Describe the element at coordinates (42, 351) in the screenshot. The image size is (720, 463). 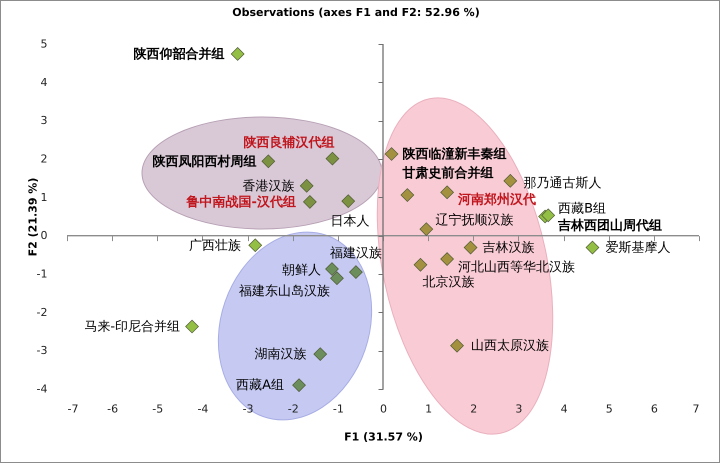
I see `y-tick-label: -3` at that location.